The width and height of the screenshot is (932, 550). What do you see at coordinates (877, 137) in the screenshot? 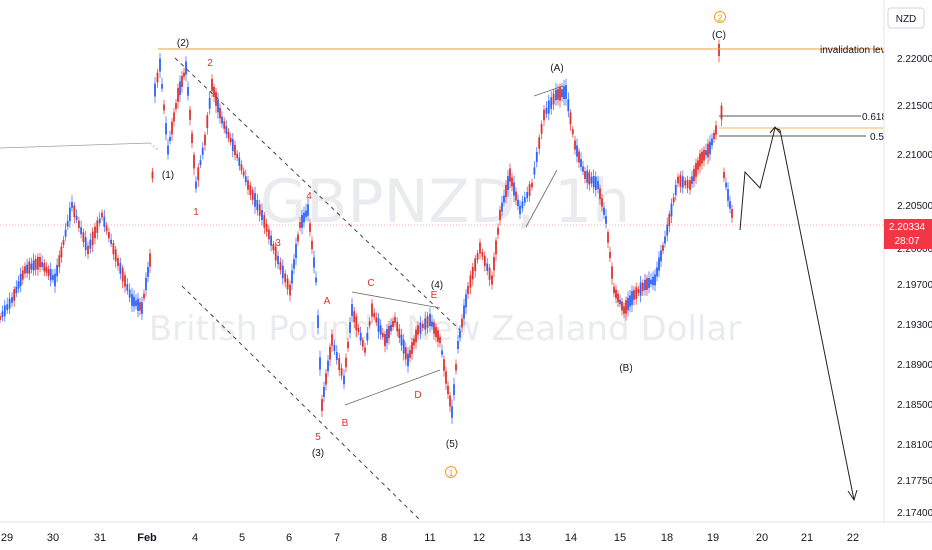
I see `fib-5-label: 0.5` at bounding box center [877, 137].